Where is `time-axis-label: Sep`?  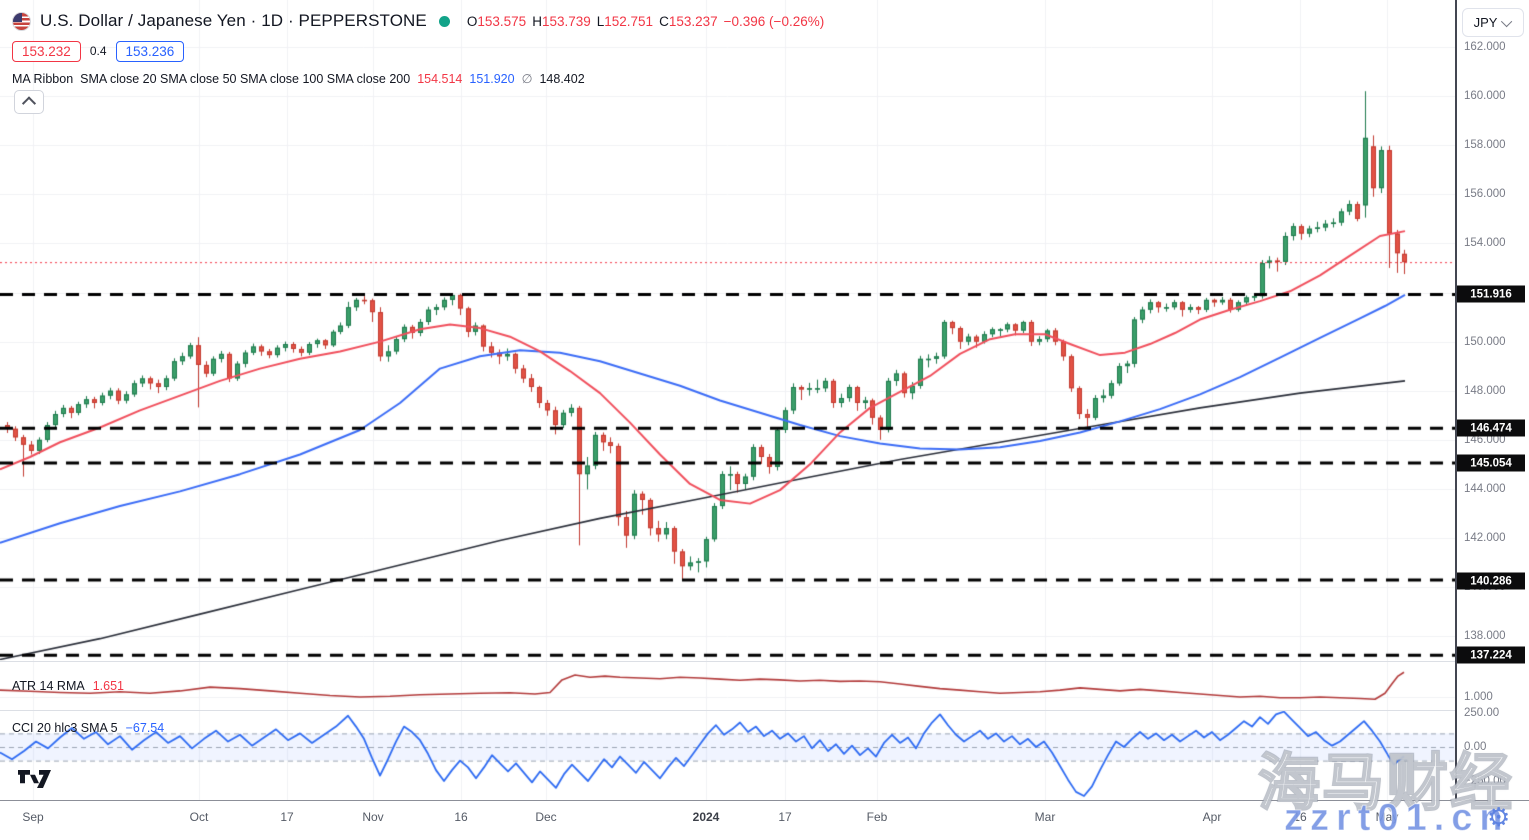
time-axis-label: Sep is located at coordinates (33, 817).